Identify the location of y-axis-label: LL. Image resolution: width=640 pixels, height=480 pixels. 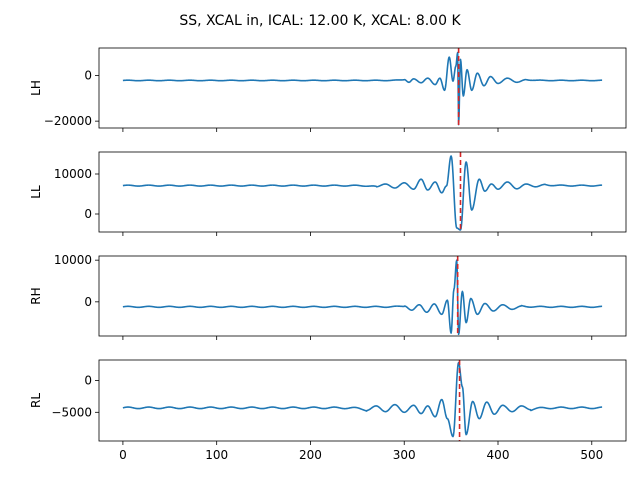
(36, 192).